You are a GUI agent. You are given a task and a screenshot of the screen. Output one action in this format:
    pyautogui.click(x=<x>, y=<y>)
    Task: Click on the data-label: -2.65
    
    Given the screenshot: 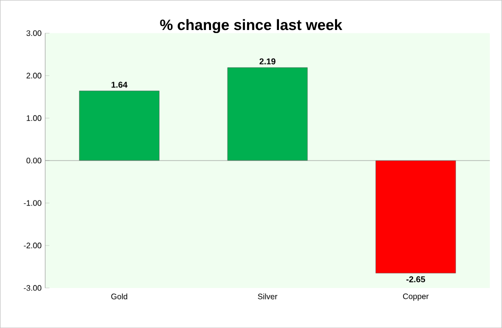 What is the action you would take?
    pyautogui.click(x=416, y=279)
    